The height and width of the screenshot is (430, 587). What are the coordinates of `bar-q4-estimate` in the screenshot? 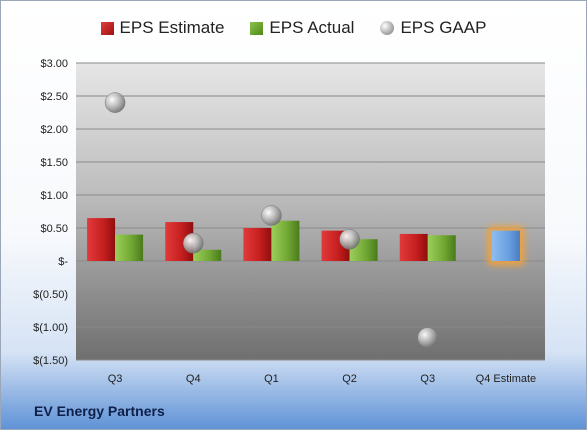 It's located at (505, 245).